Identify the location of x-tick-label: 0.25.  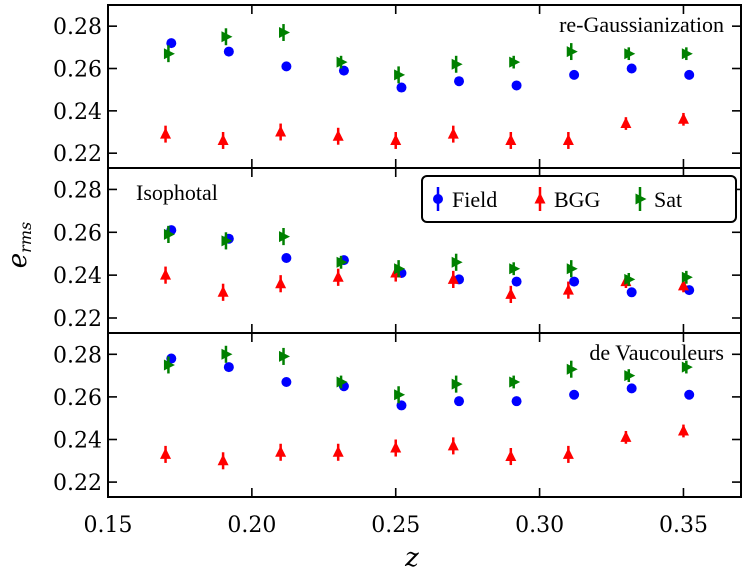
(395, 525).